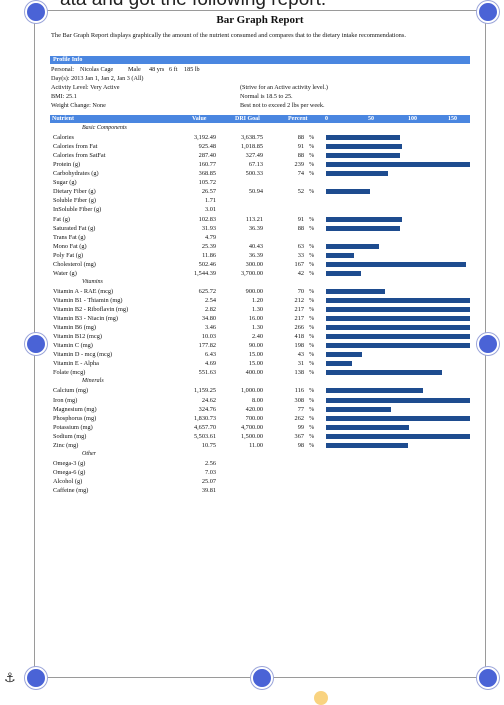  I want to click on nutrient-percent: 217, so click(299, 319).